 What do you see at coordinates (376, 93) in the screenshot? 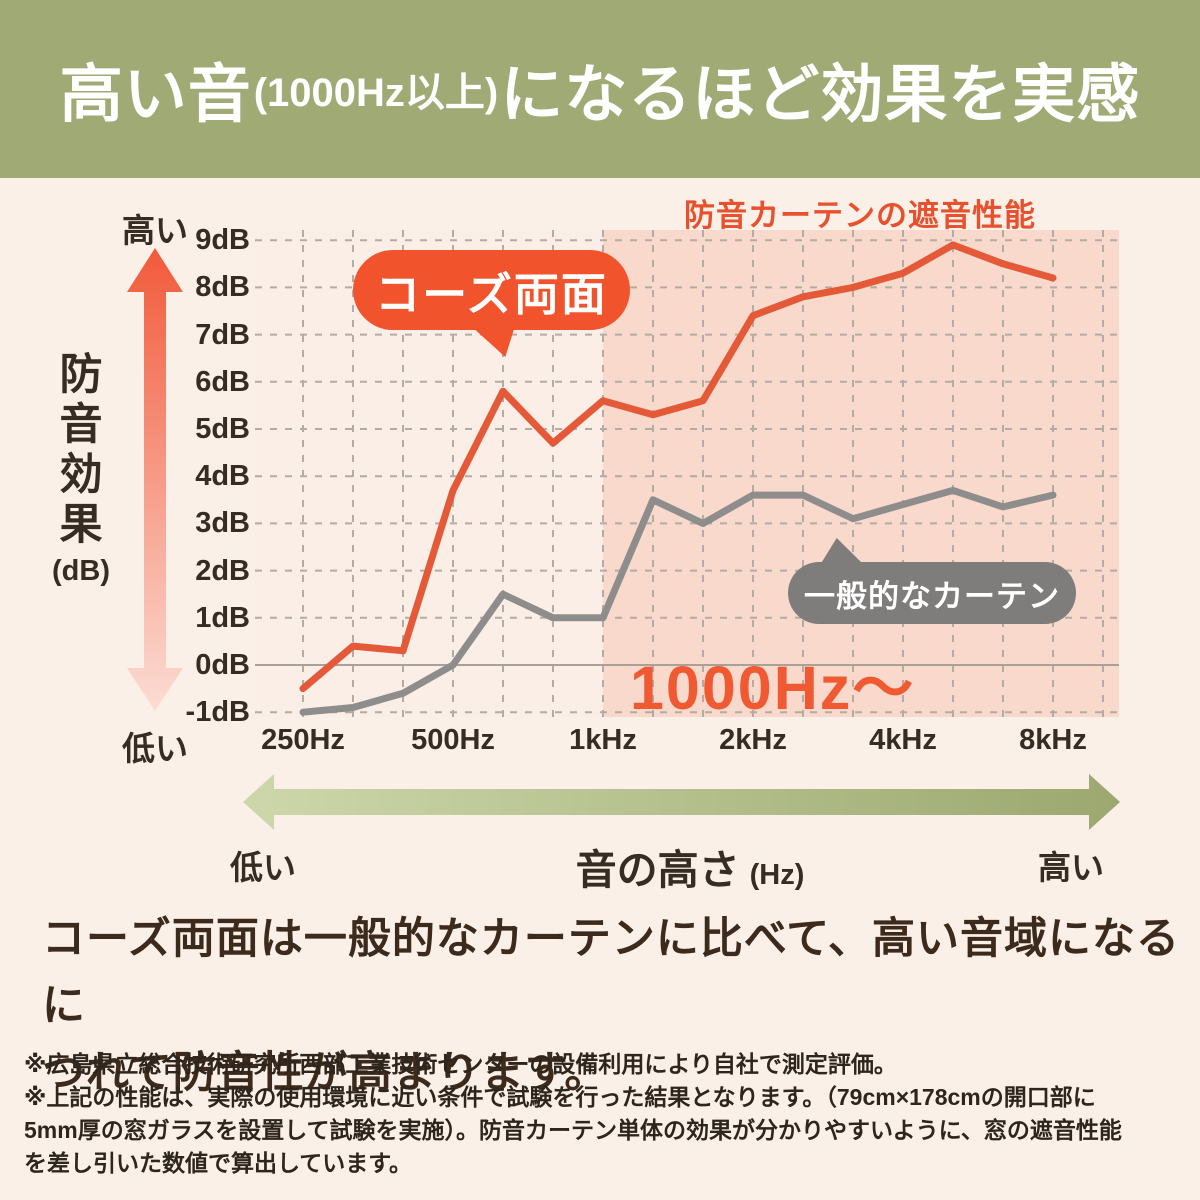
I see `header-title-part-small: (1000Hz以上)` at bounding box center [376, 93].